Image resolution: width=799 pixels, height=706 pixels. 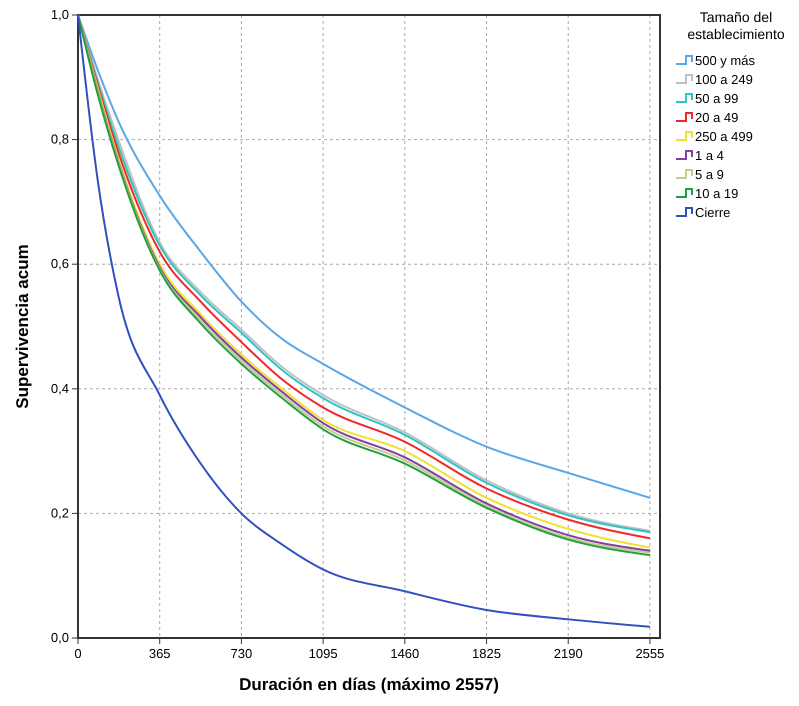 I want to click on legend-label: 100 a 249, so click(x=724, y=79).